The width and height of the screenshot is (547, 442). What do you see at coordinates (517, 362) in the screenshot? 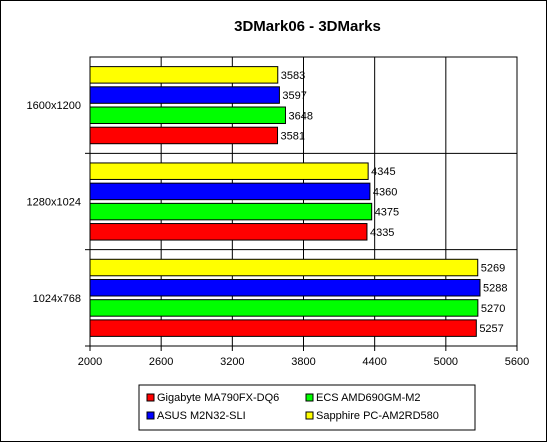
I see `x-tick-label: 5600` at bounding box center [517, 362].